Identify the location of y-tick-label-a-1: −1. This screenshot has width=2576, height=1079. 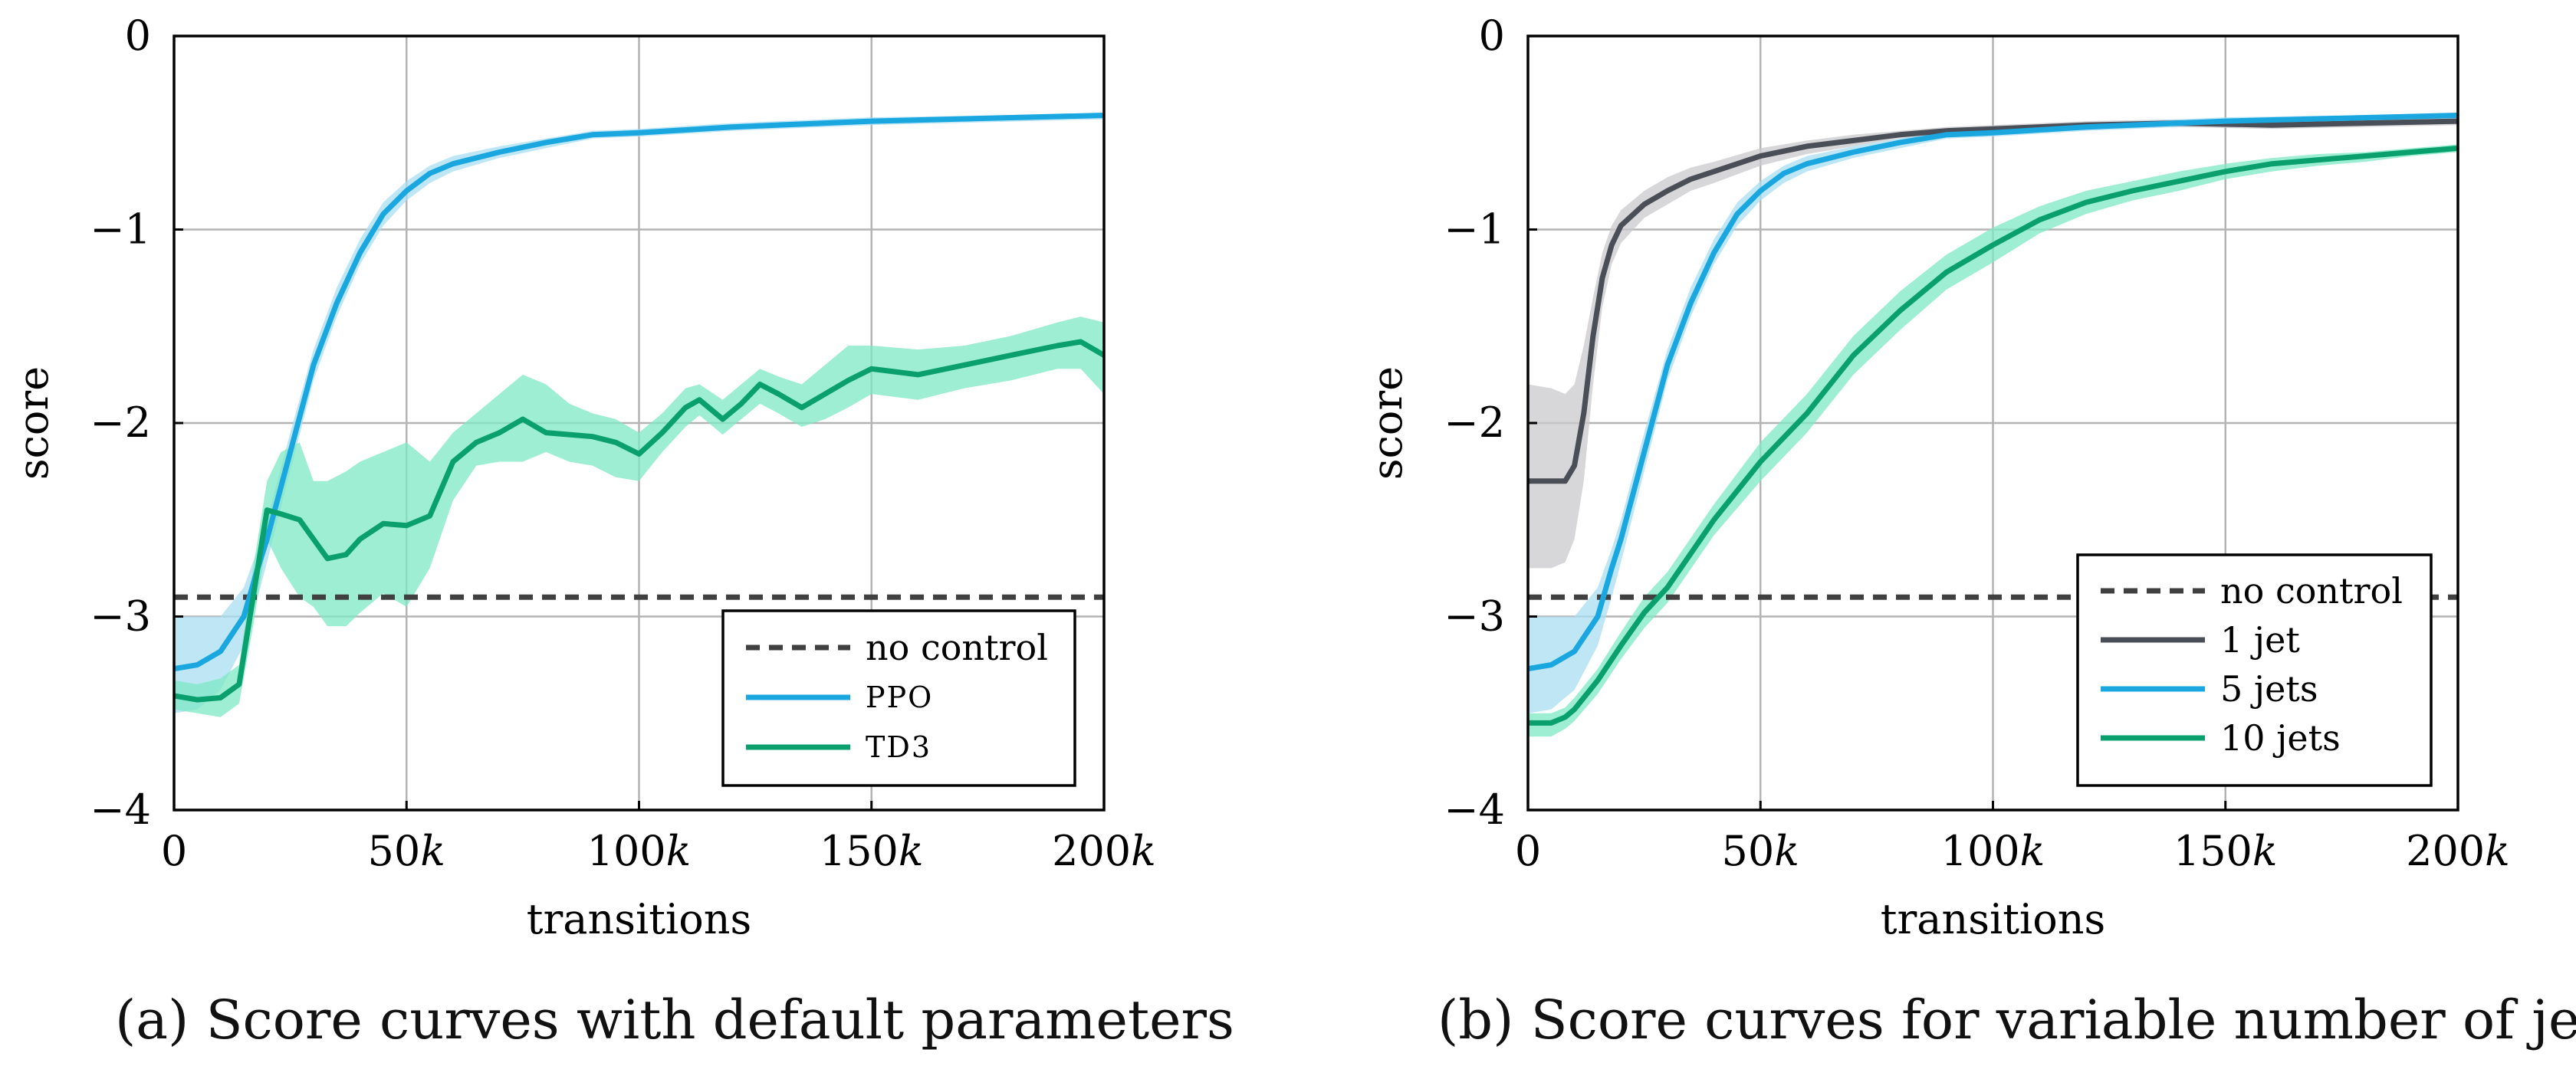
(120, 229).